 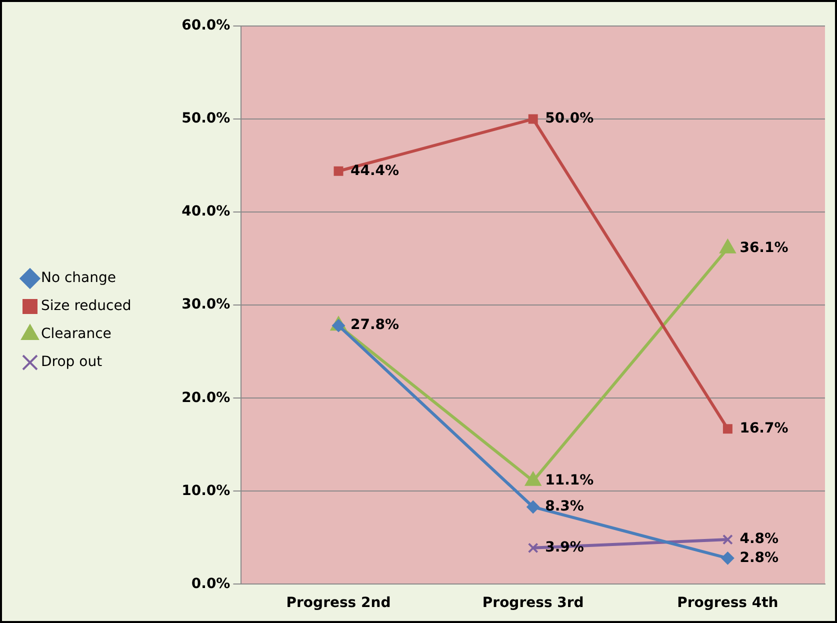 I want to click on y-tick-label: 50.0%, so click(x=206, y=118).